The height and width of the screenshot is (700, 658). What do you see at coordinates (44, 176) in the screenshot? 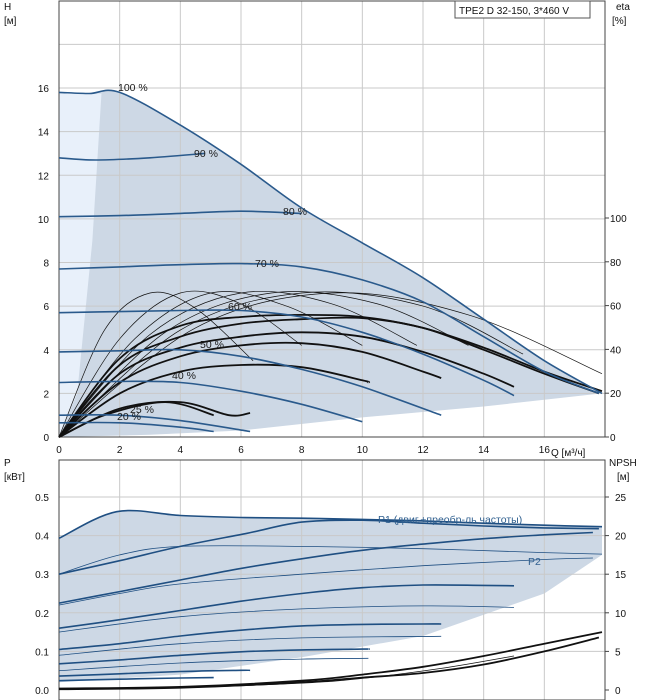
I see `y-left-tick: 12` at bounding box center [44, 176].